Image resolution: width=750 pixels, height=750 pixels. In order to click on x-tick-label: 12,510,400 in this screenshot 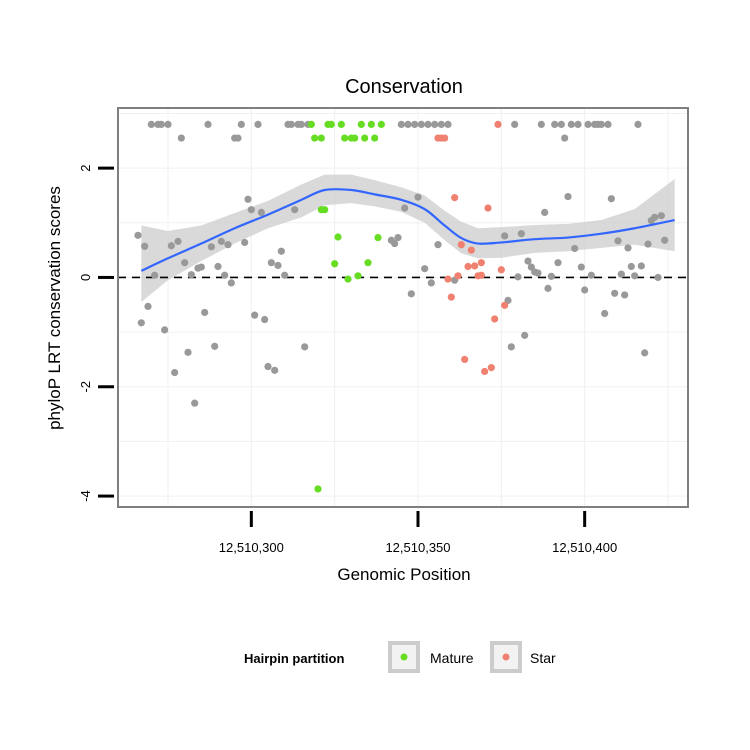, I will do `click(584, 547)`.